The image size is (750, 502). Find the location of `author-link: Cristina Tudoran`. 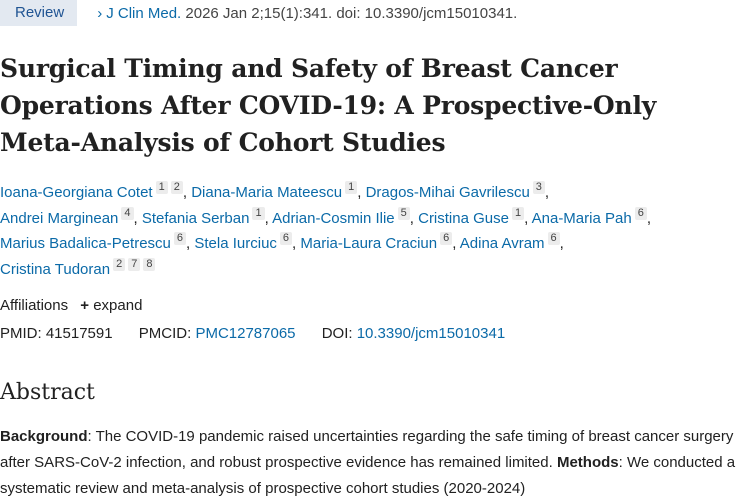

author-link: Cristina Tudoran is located at coordinates (55, 269).